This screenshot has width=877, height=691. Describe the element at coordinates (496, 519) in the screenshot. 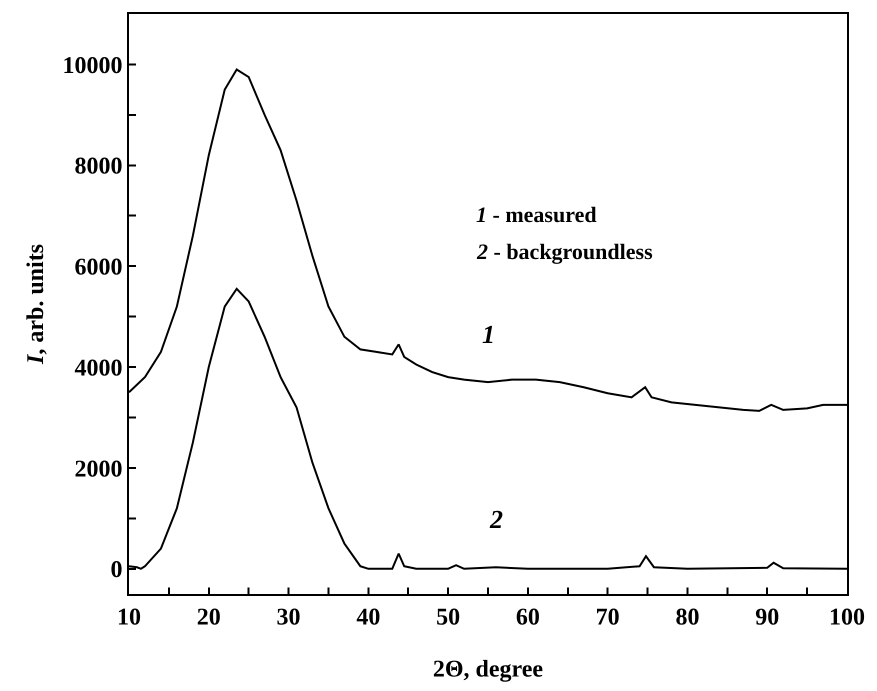

I see `series-label: 2` at that location.